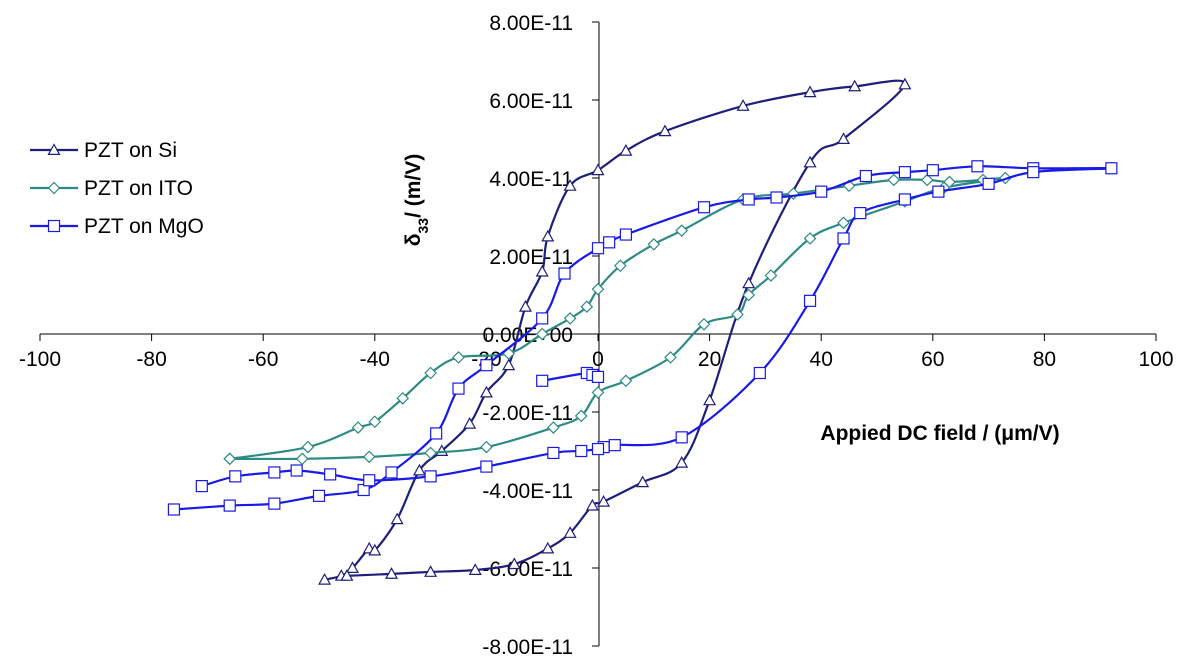 This screenshot has height=667, width=1194. What do you see at coordinates (416, 200) in the screenshot?
I see `y-axis-title: δ33/ (m/V)` at bounding box center [416, 200].